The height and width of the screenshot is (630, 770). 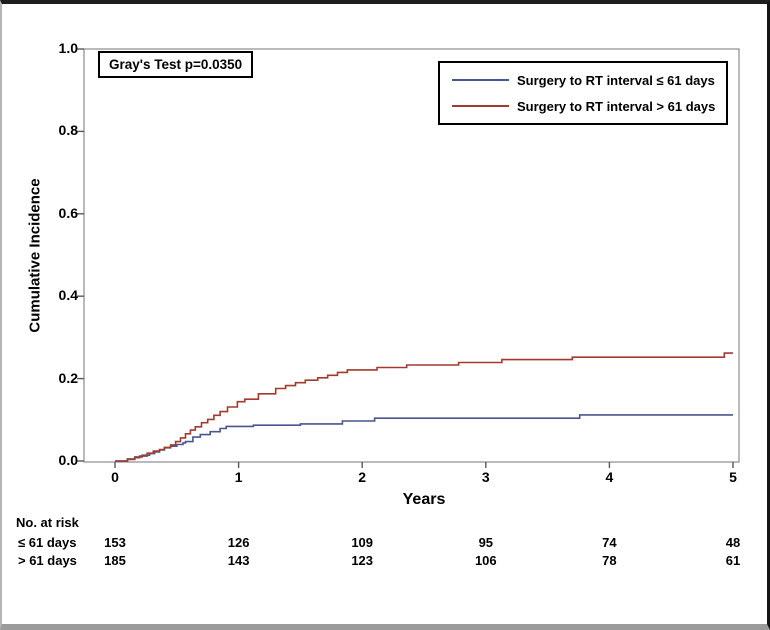 I want to click on grays-test-annotation: Gray's Test p=0.0350, so click(x=176, y=64).